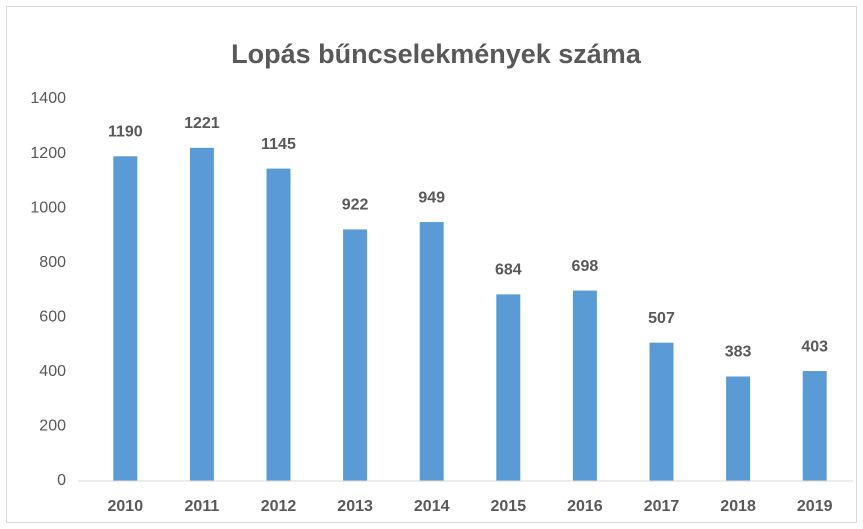  I want to click on x-tick-label: 2018, so click(738, 506).